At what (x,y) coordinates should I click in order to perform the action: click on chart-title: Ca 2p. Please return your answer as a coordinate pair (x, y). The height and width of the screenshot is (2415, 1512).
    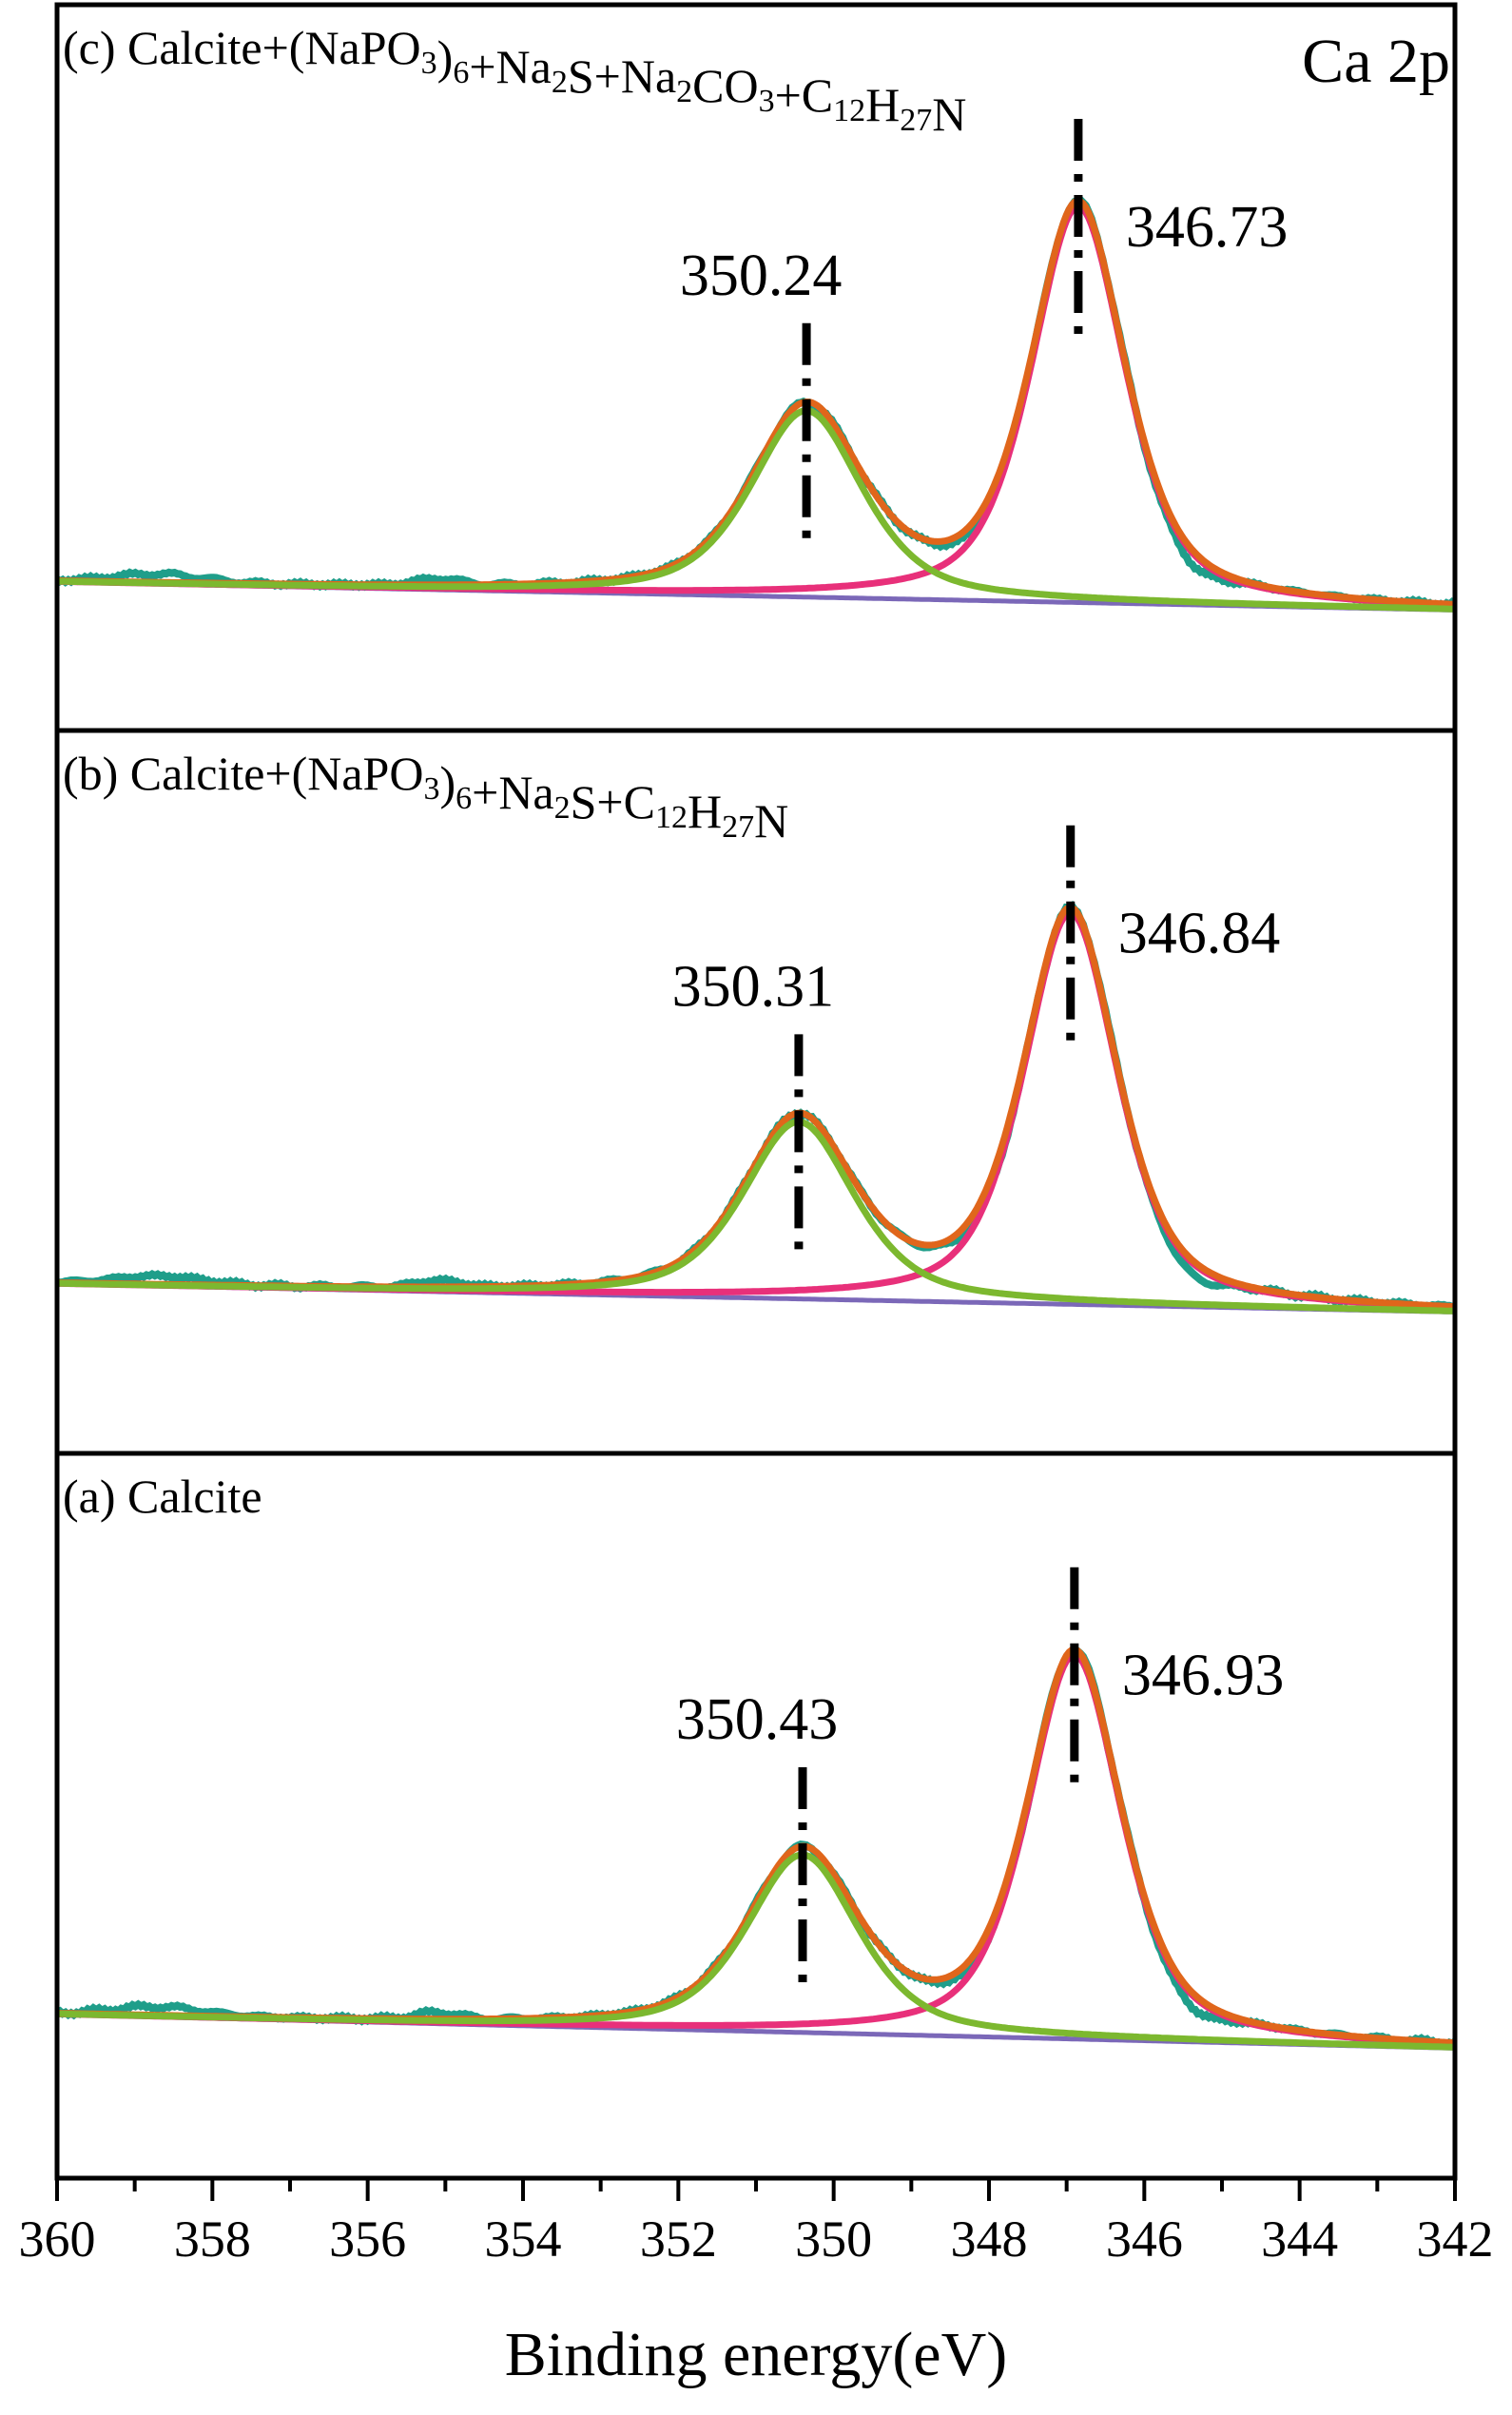
    Looking at the image, I should click on (1376, 61).